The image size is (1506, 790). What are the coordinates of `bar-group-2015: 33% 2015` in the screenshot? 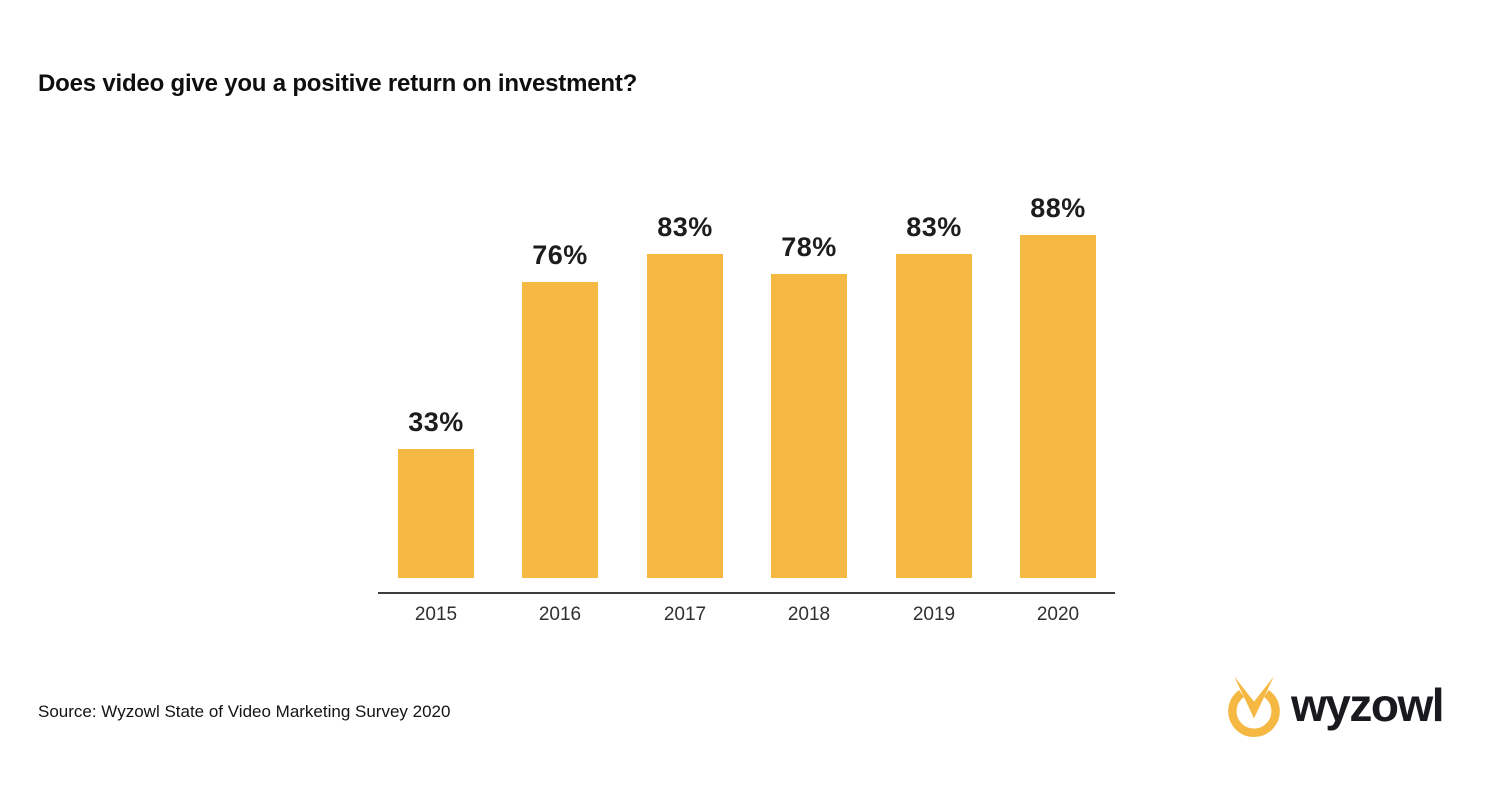 It's located at (436, 320).